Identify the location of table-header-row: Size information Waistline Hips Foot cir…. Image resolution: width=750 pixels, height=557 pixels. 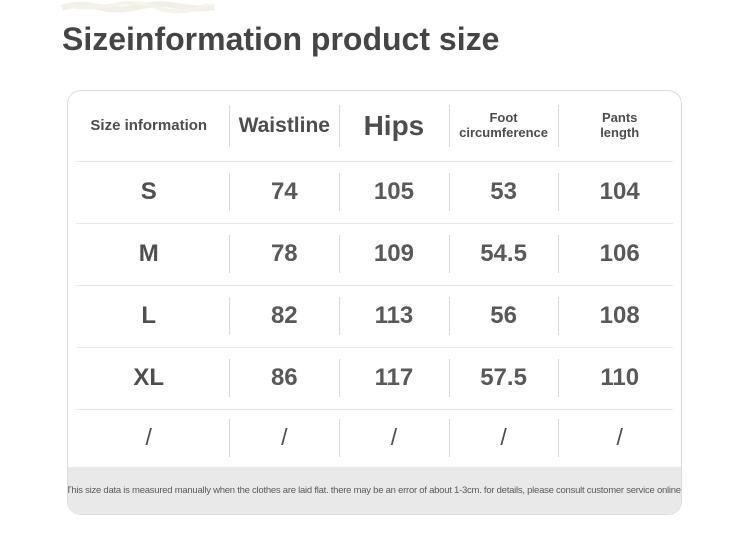
(374, 126).